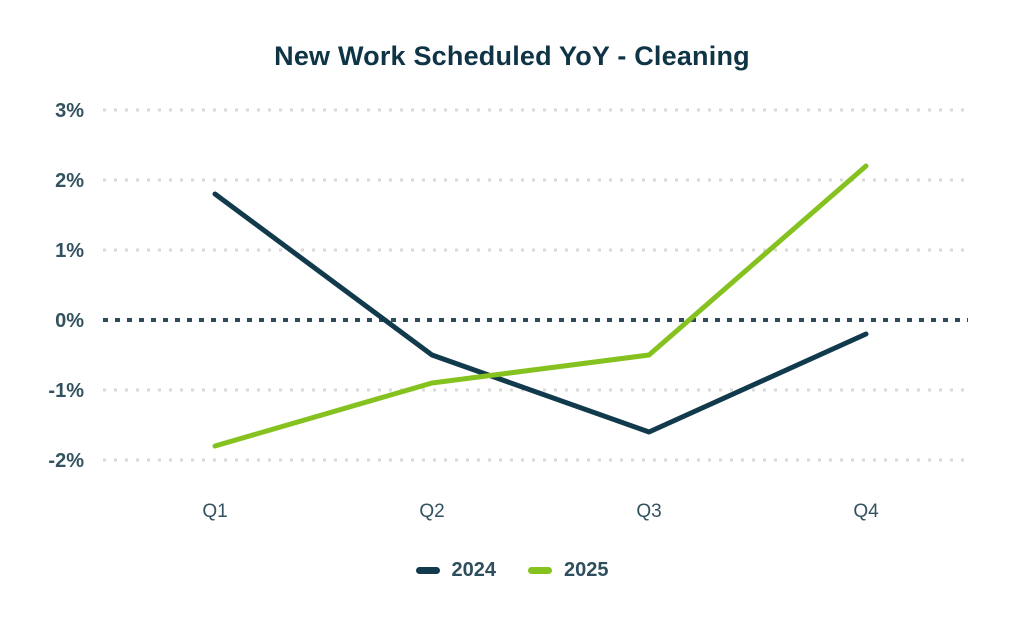 This screenshot has width=1024, height=620. I want to click on legend-label-2024: 2024, so click(474, 570).